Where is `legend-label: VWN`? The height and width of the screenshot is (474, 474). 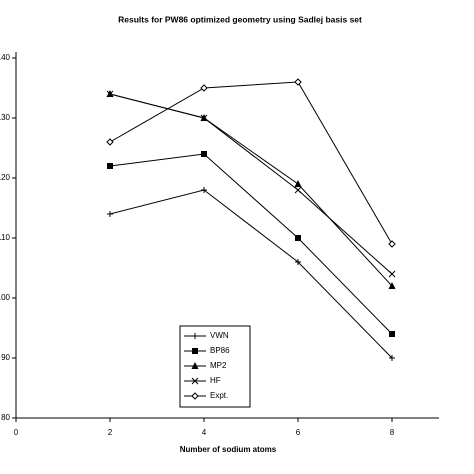 legend-label: VWN is located at coordinates (219, 335).